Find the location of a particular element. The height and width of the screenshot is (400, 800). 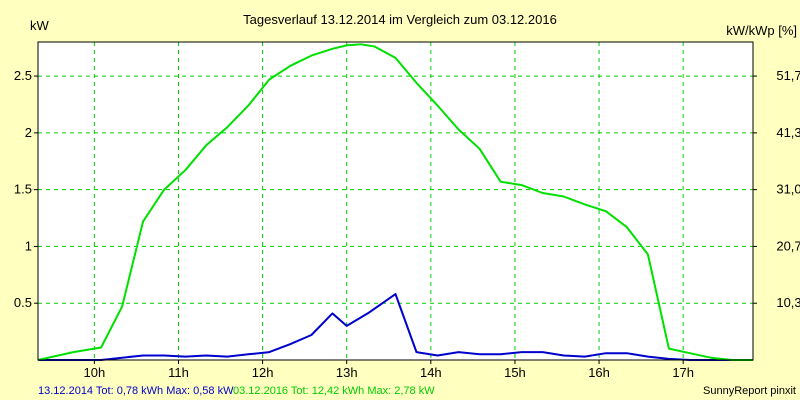

footer-series1-summary: 13.12.2014 Tot: 0,78 kWh Max: 0,58 kW is located at coordinates (136, 391).